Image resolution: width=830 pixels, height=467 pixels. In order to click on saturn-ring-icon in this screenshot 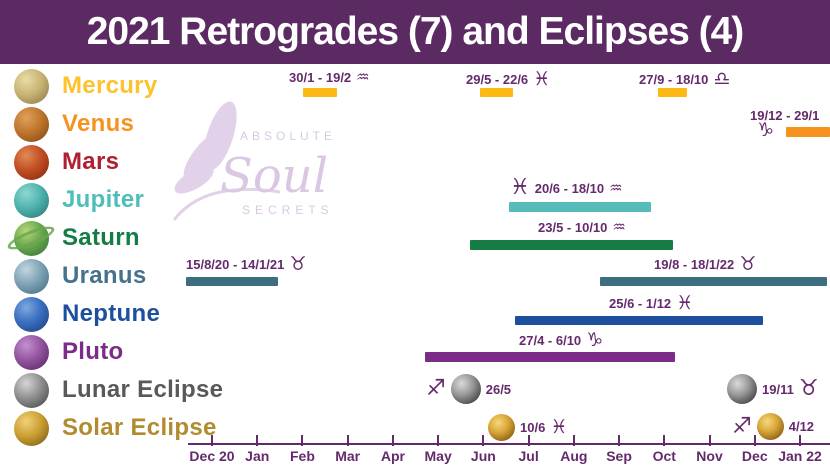, I will do `click(31, 237)`.